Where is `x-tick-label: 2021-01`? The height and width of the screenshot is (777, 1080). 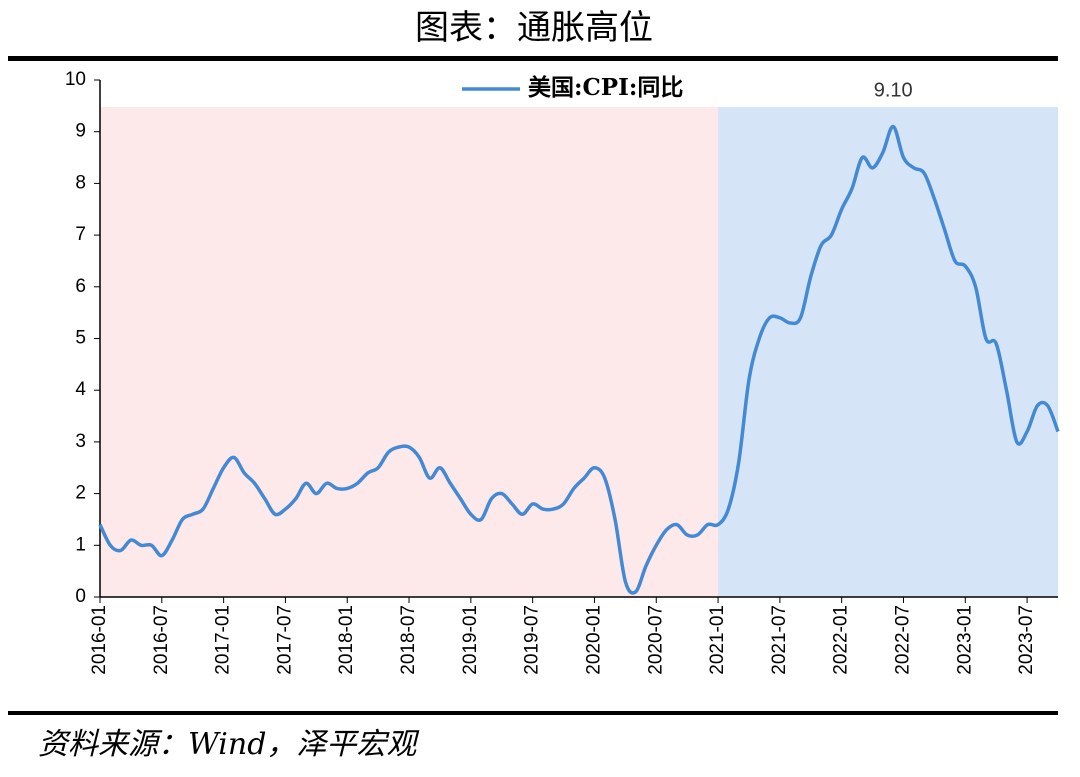 x-tick-label: 2021-01 is located at coordinates (717, 640).